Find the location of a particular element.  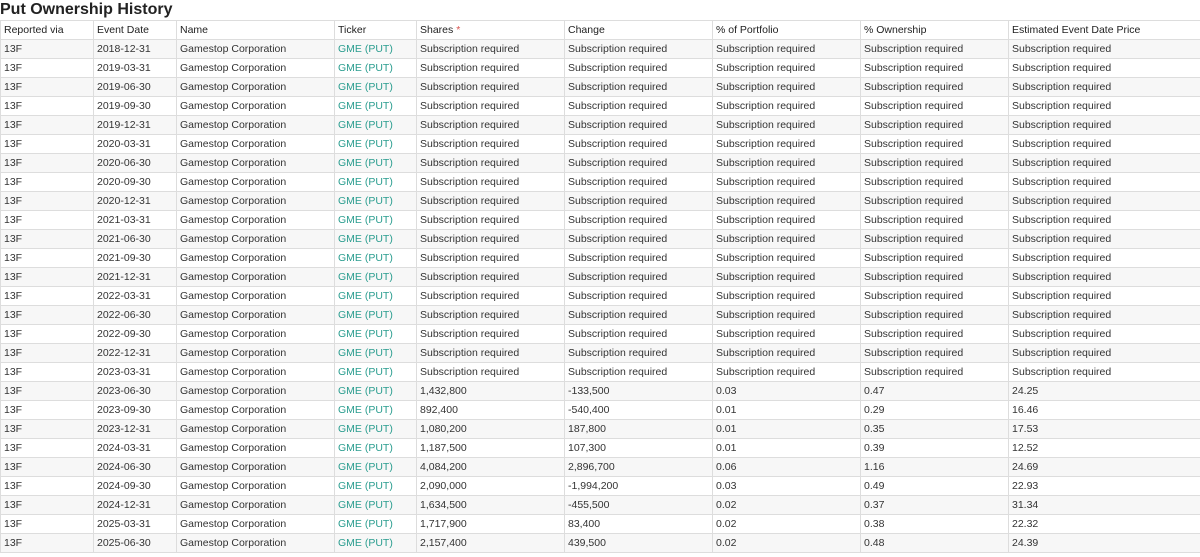

cell-est-price: 22.93 is located at coordinates (1104, 486).